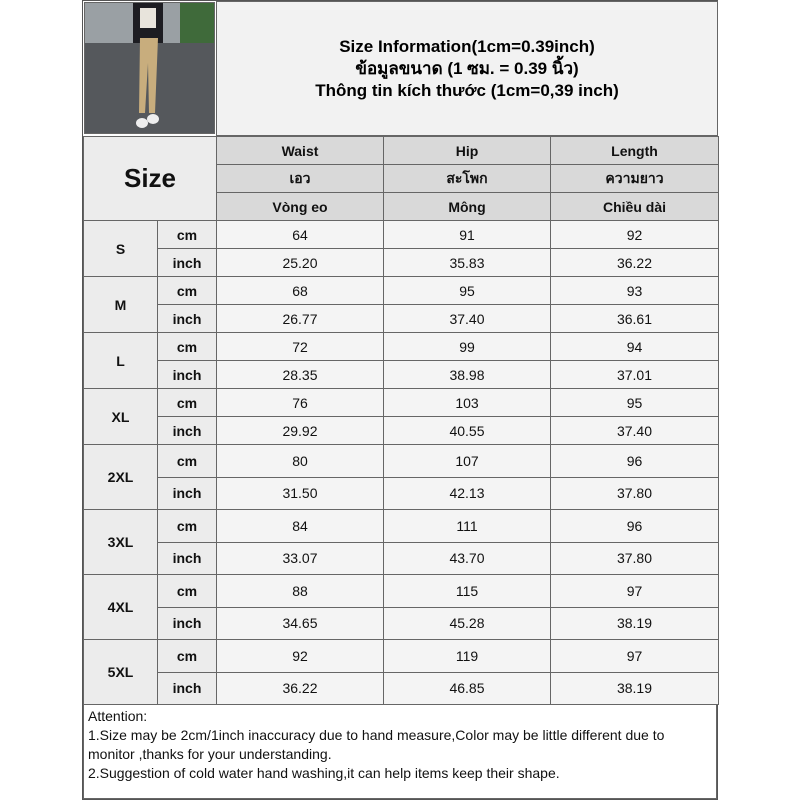 Image resolution: width=800 pixels, height=800 pixels. What do you see at coordinates (467, 461) in the screenshot?
I see `measurement-cell: 107` at bounding box center [467, 461].